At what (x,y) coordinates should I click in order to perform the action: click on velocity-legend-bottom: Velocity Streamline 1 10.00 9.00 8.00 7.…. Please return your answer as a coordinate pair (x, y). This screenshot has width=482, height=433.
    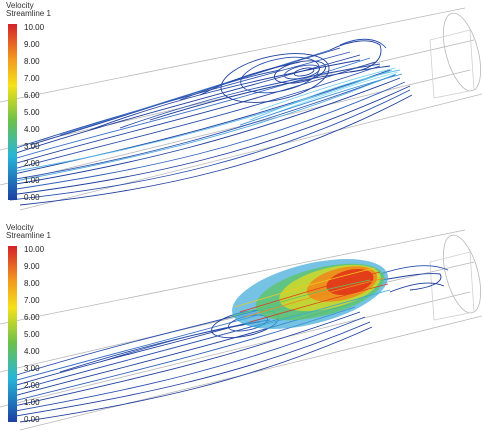
    Looking at the image, I should click on (28, 323).